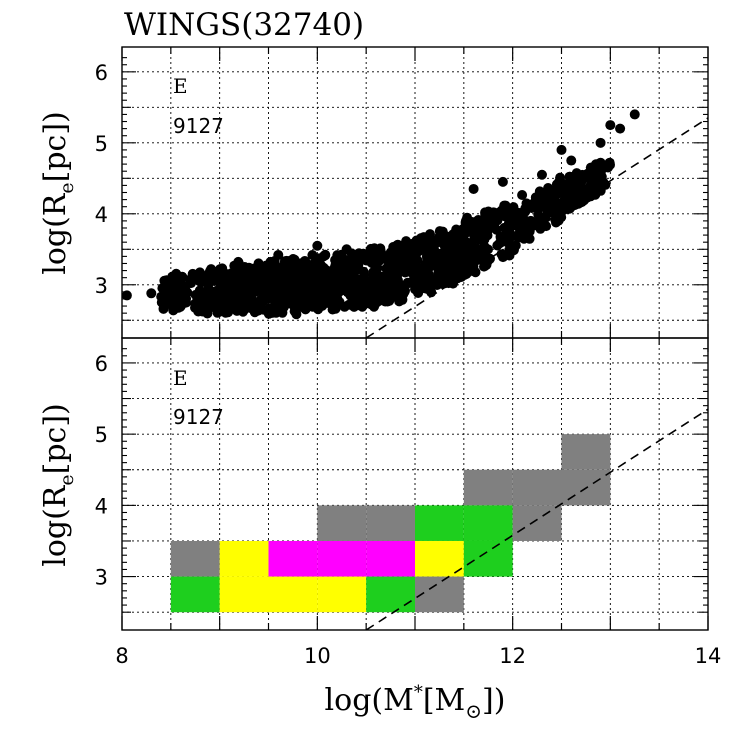 The width and height of the screenshot is (746, 747). Describe the element at coordinates (101, 286) in the screenshot. I see `top-y-tick-label: 3` at that location.